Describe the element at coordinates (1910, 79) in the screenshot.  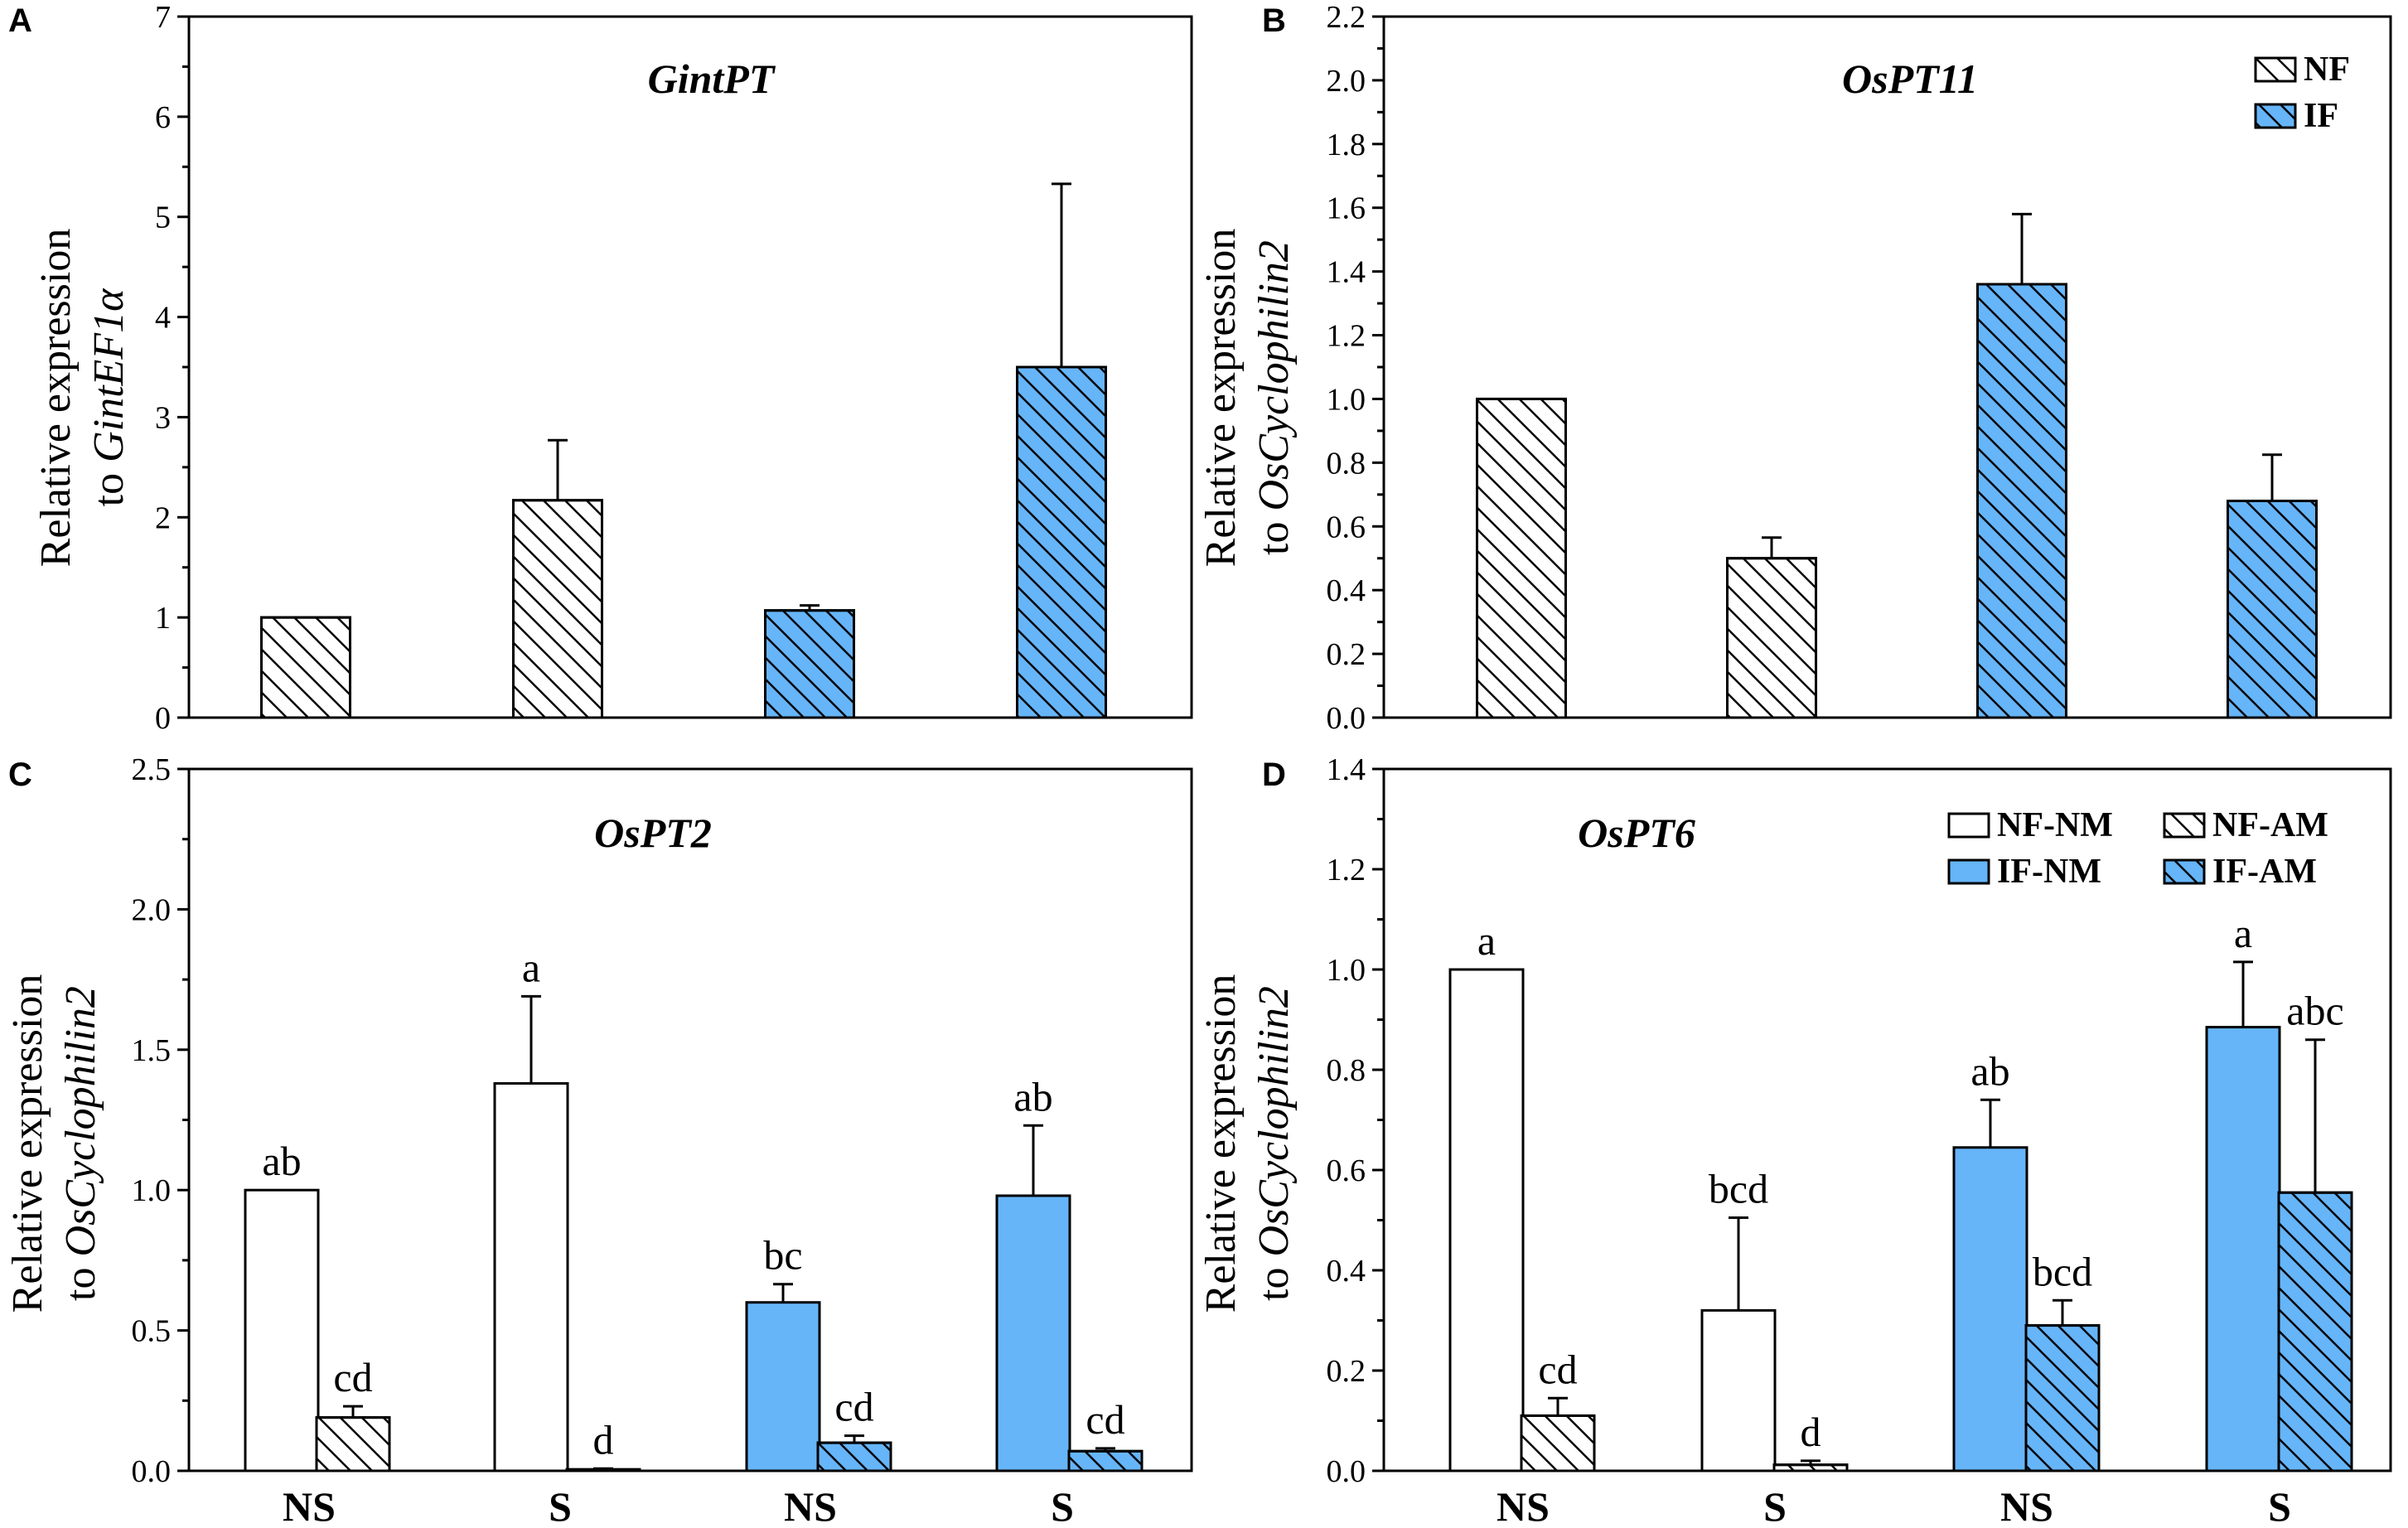
I see `chart-title-b: OsPT11` at that location.